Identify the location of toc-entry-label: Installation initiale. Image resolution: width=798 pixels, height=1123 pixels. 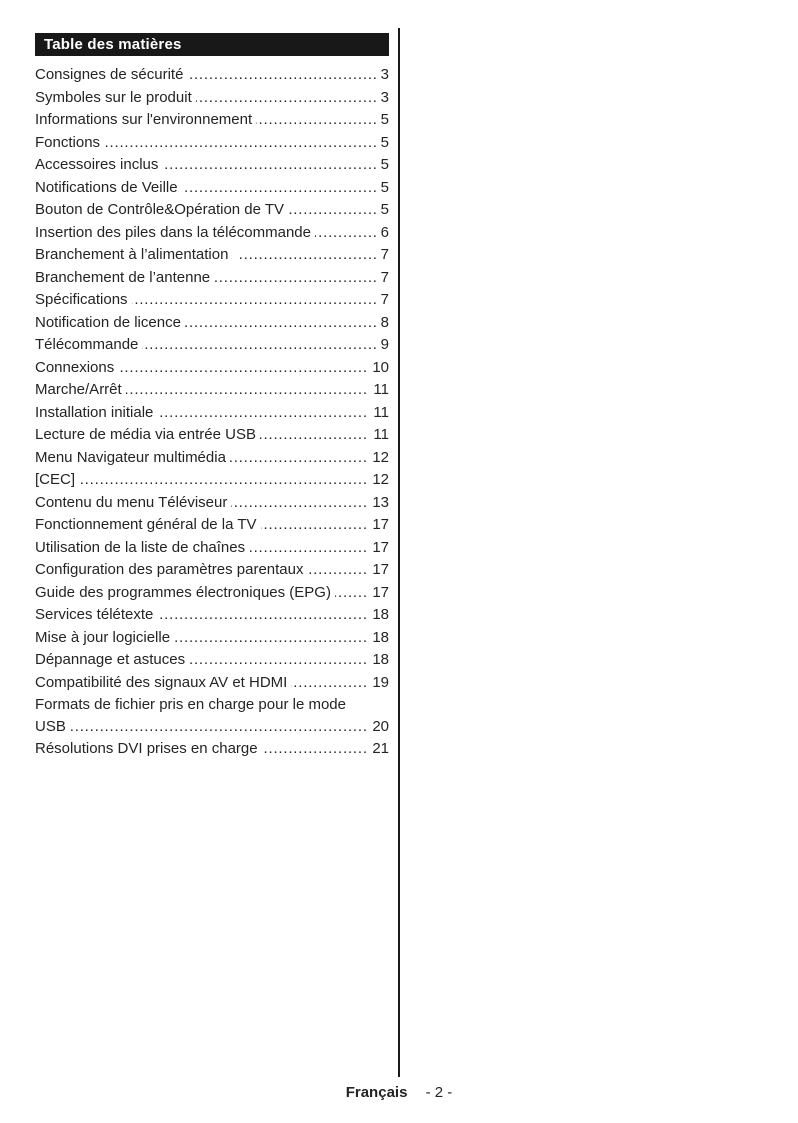
(96, 412).